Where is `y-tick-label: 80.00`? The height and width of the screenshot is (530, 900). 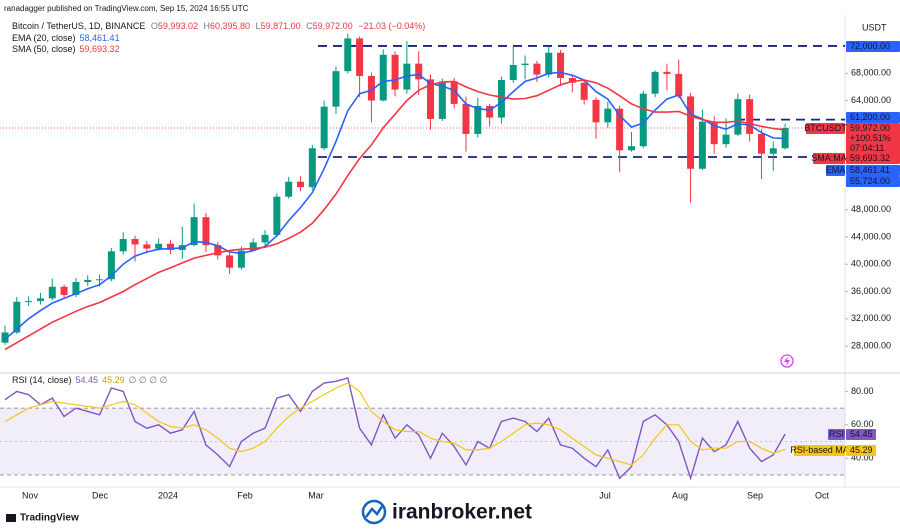
y-tick-label: 80.00 is located at coordinates (862, 391).